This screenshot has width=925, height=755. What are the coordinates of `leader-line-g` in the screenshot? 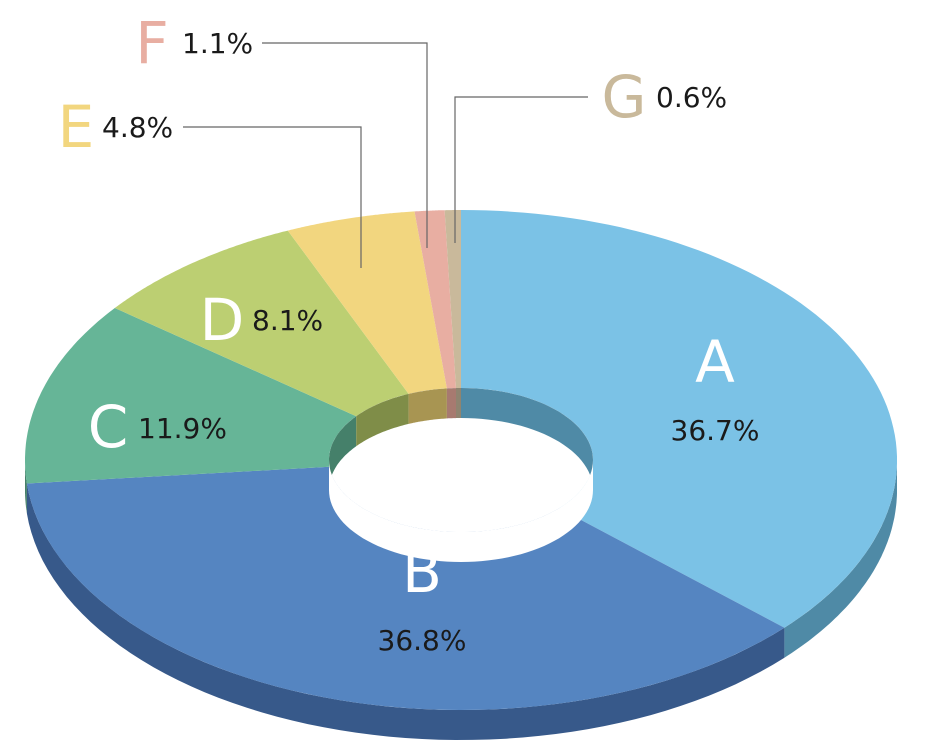 It's located at (521, 169).